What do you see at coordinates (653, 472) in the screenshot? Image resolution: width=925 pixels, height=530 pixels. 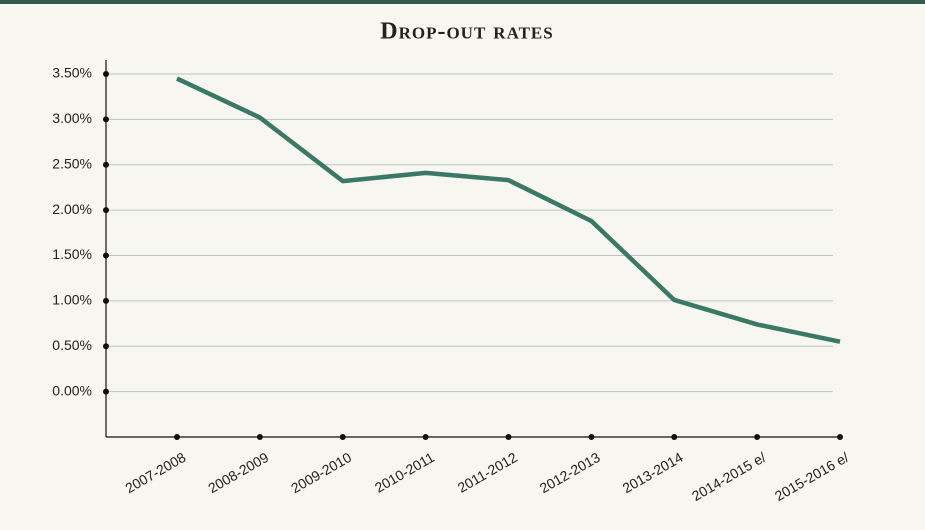 I see `x-tick-label: 2013-2014` at bounding box center [653, 472].